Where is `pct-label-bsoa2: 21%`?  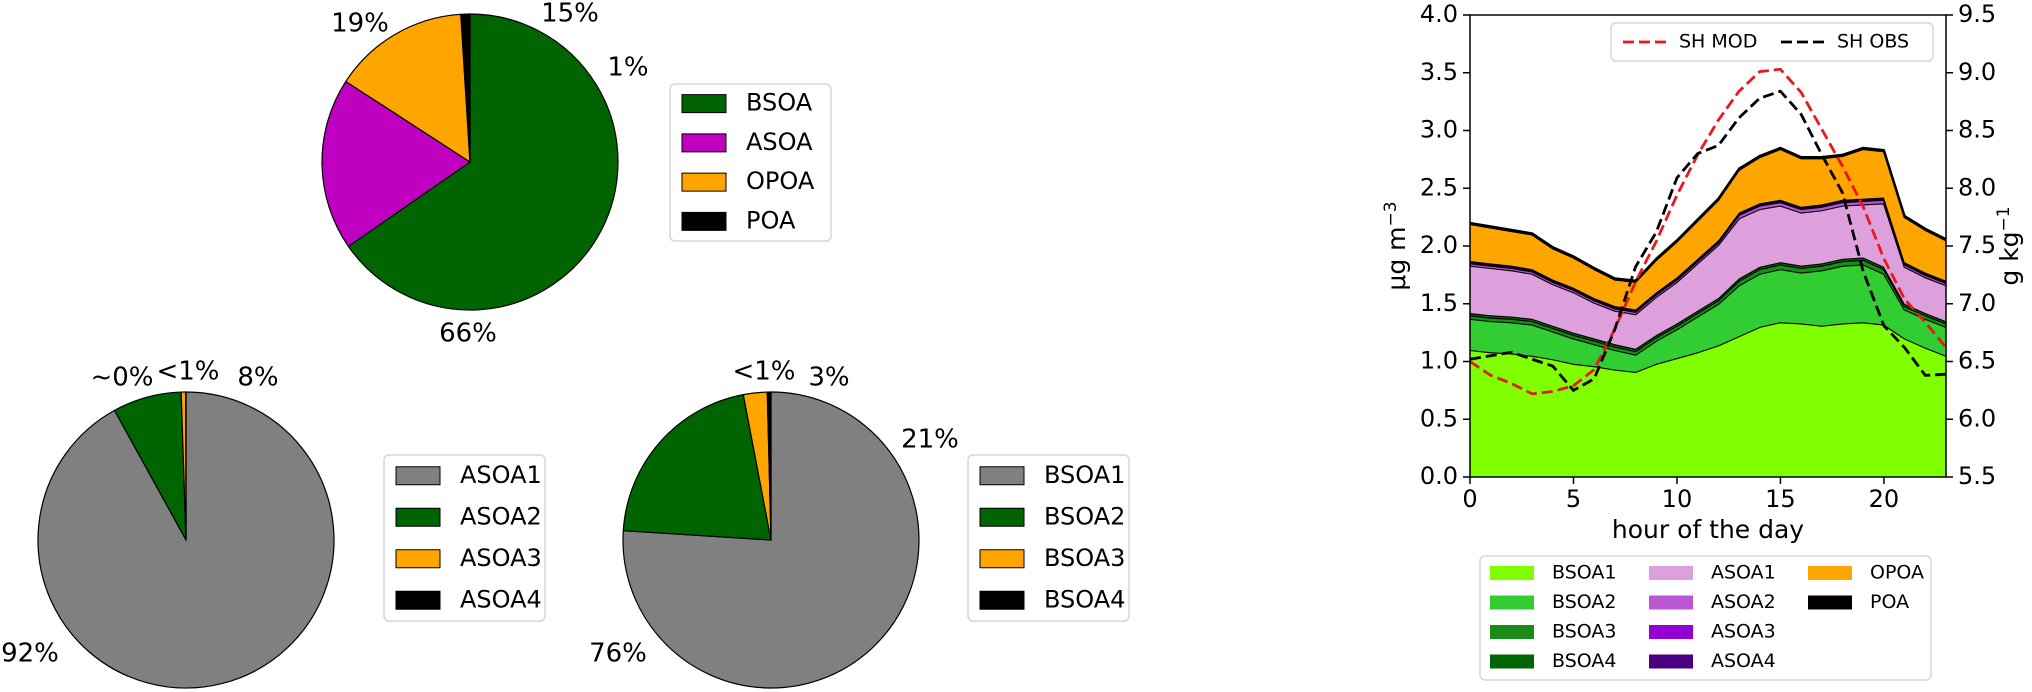 pct-label-bsoa2: 21% is located at coordinates (930, 440).